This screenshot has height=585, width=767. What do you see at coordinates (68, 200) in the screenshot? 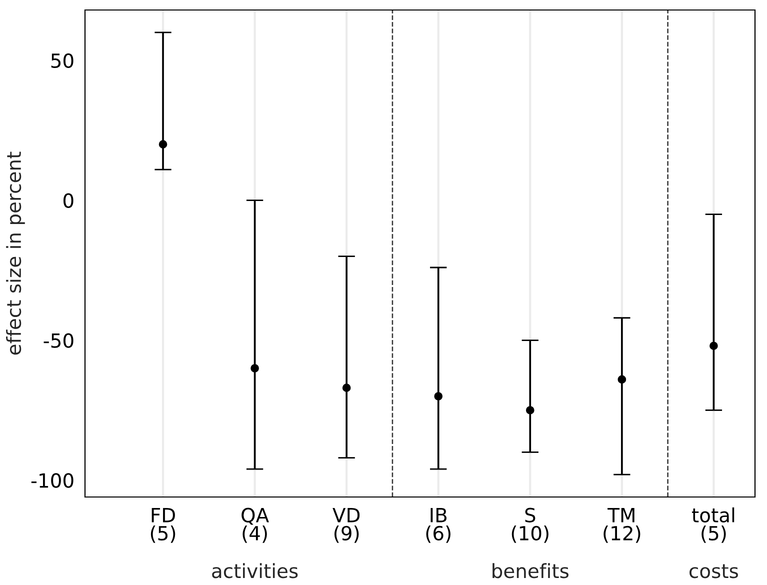
I see `y-tick-label: 0` at bounding box center [68, 200].